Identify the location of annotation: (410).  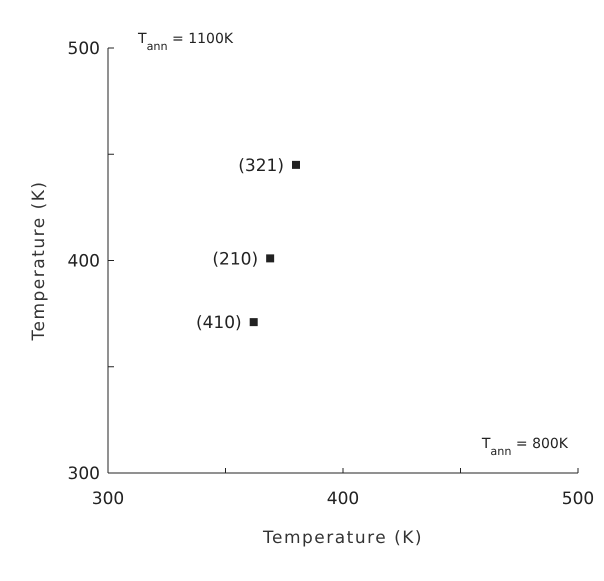
(219, 323).